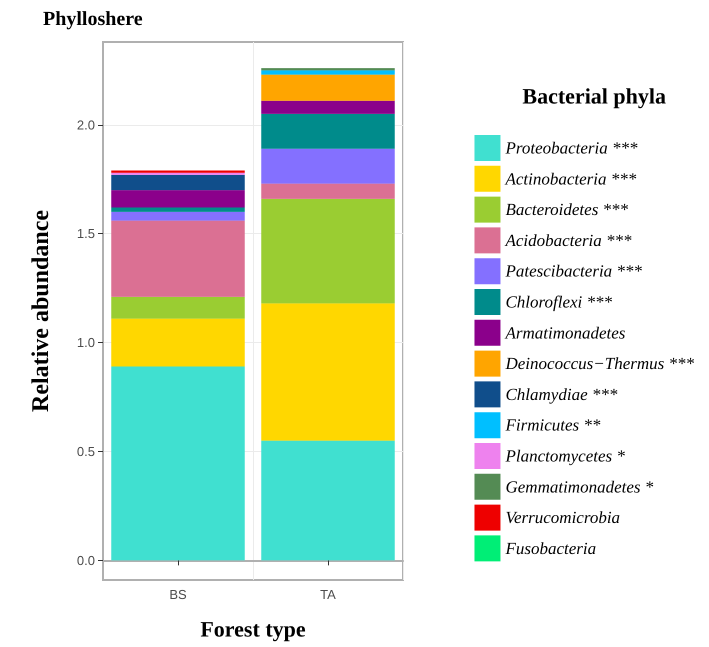  I want to click on legend-label: Deinococcus−Thermus ***, so click(599, 364).